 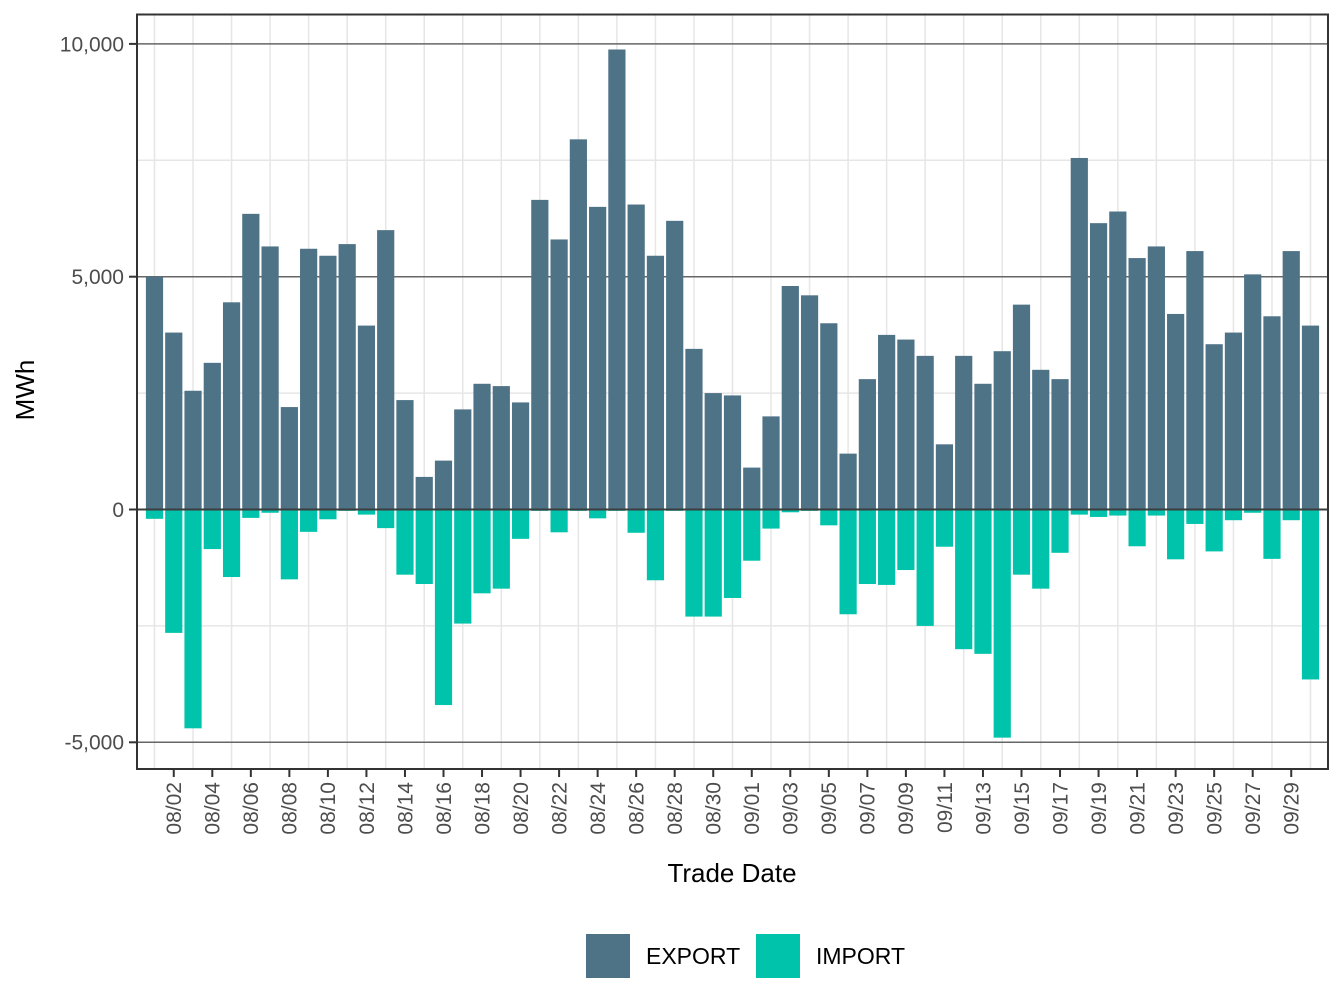 What do you see at coordinates (1215, 808) in the screenshot?
I see `x-tick-label: 09/25` at bounding box center [1215, 808].